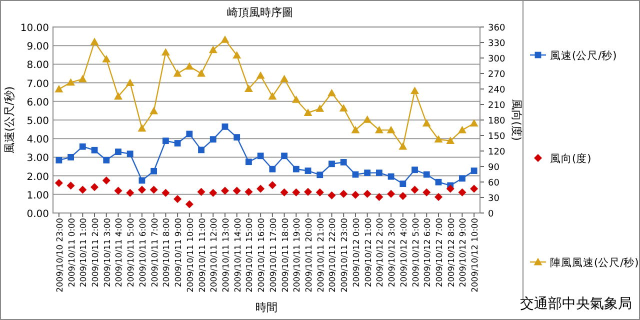  Describe the element at coordinates (379, 253) in the screenshot. I see `x-tick-label: 2009/10/12 2:00` at that location.